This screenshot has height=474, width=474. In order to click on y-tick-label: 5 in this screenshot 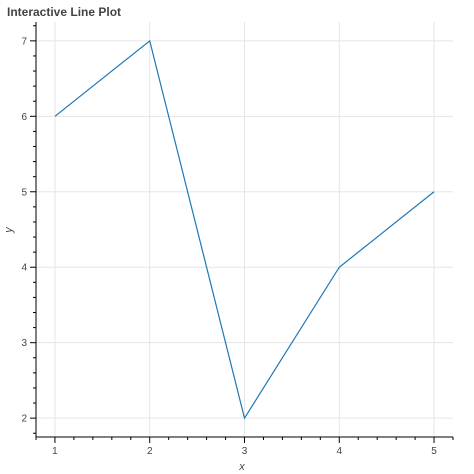, I will do `click(24, 192)`.